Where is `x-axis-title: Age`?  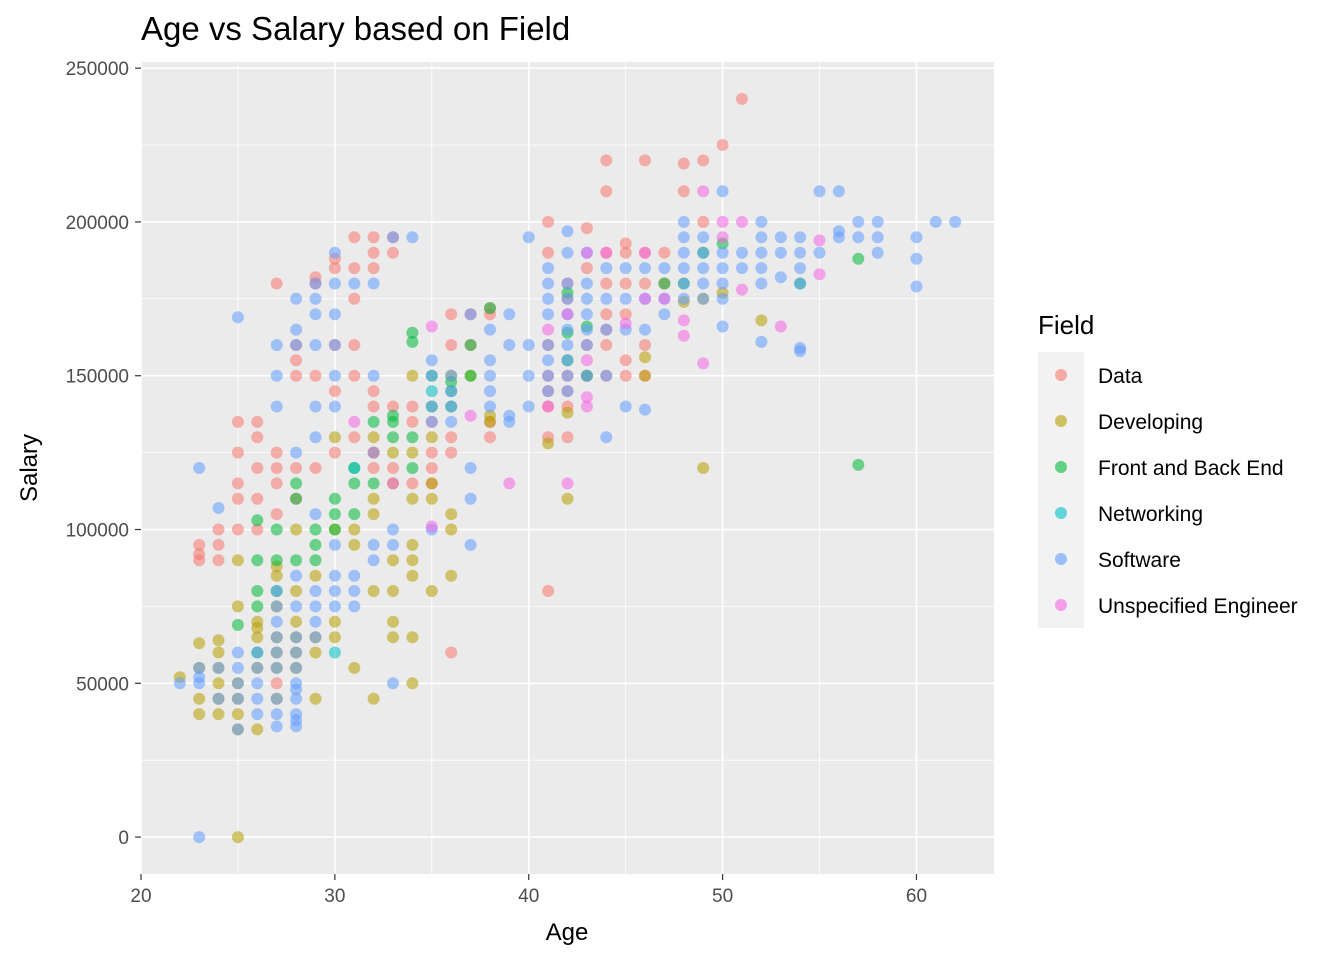 x-axis-title: Age is located at coordinates (567, 932).